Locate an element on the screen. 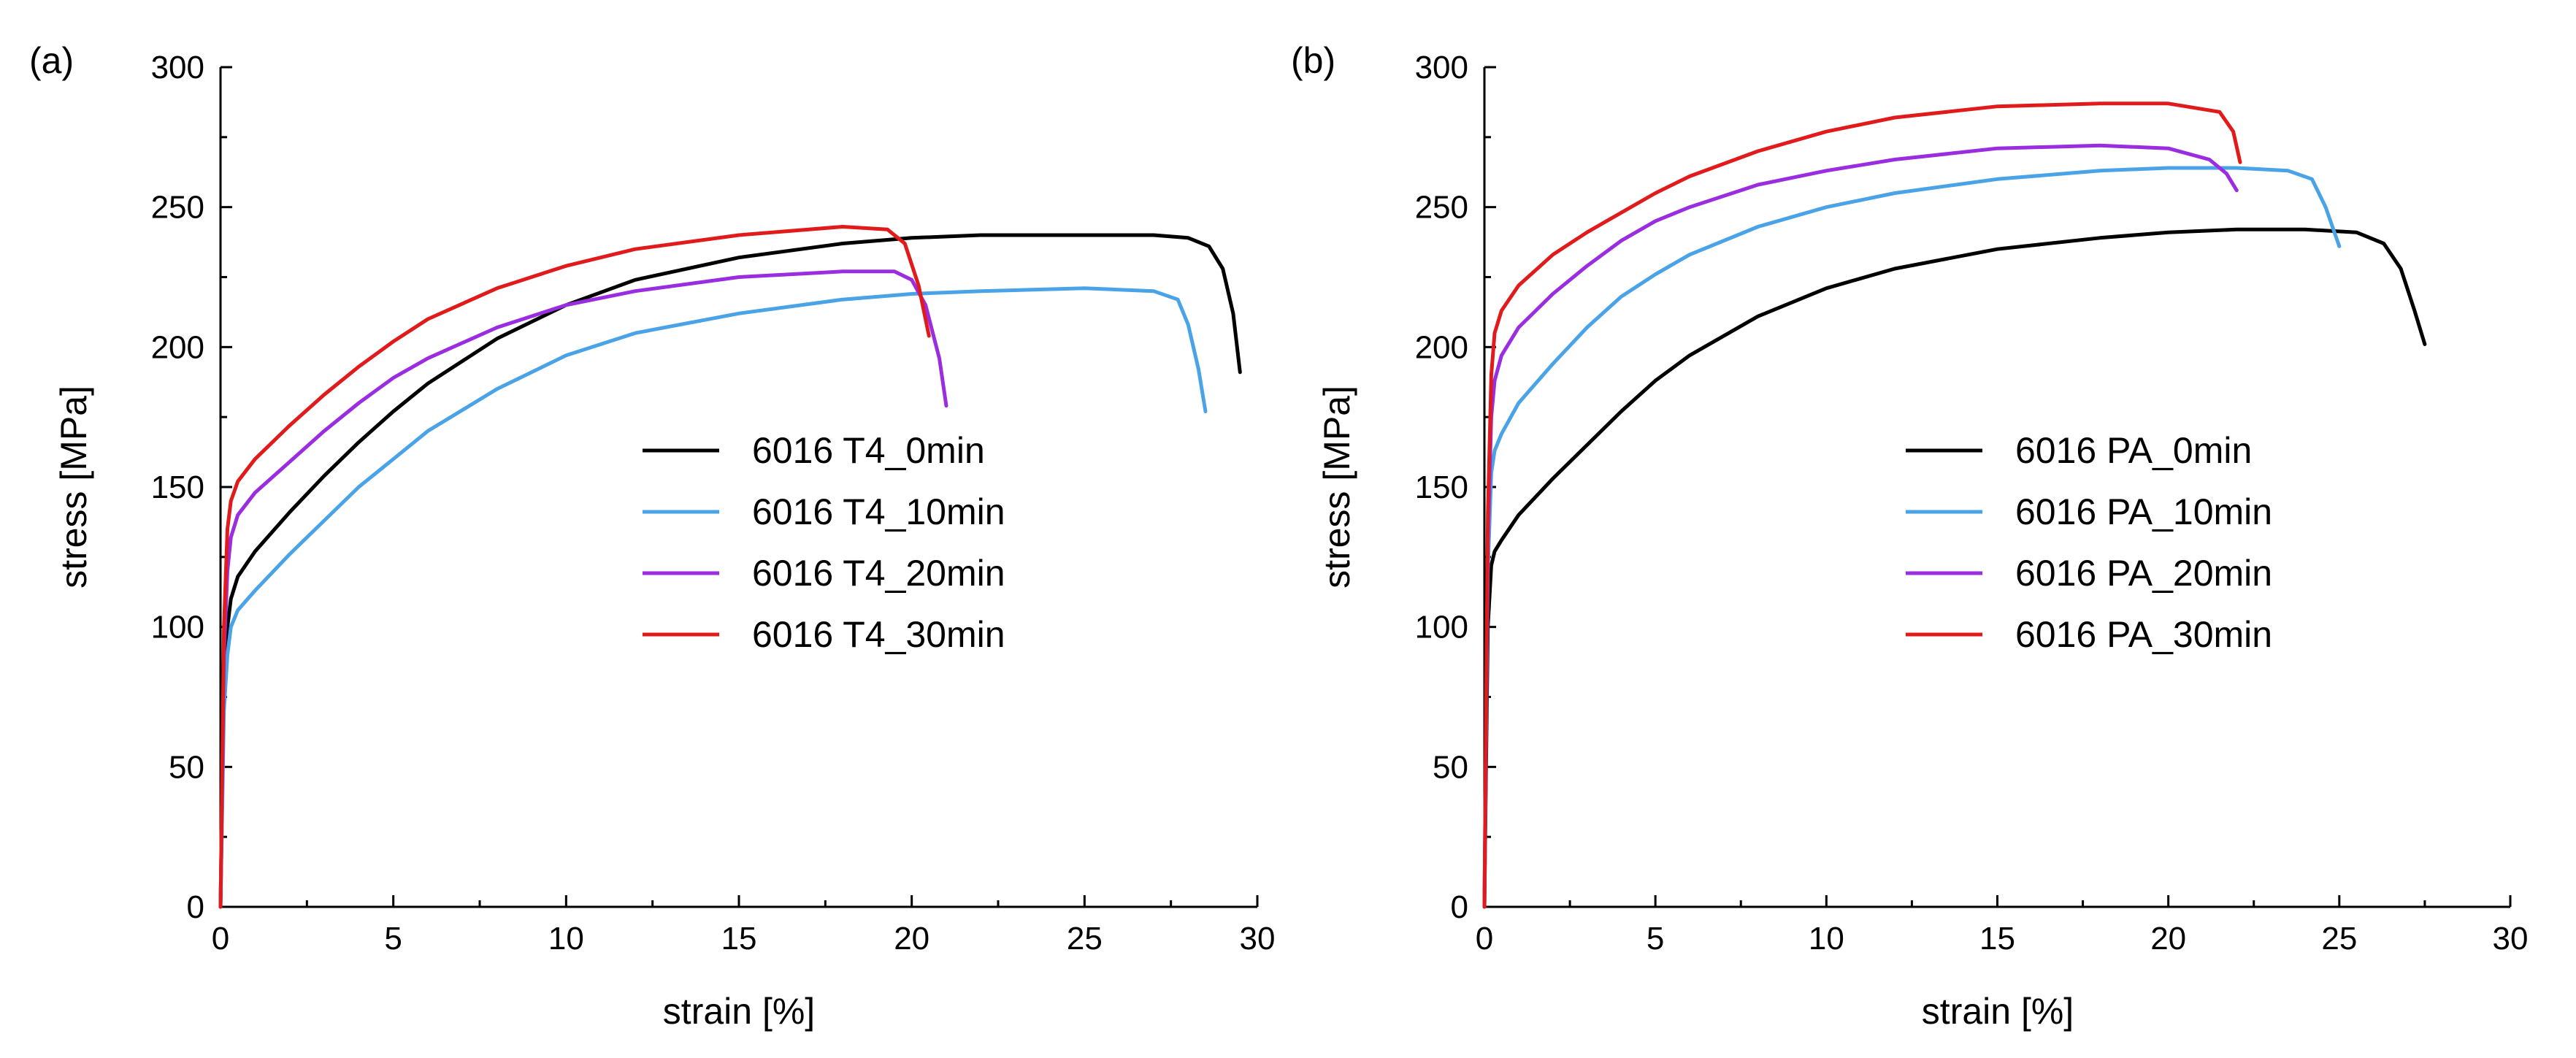  panel-label: (b) is located at coordinates (1313, 60).